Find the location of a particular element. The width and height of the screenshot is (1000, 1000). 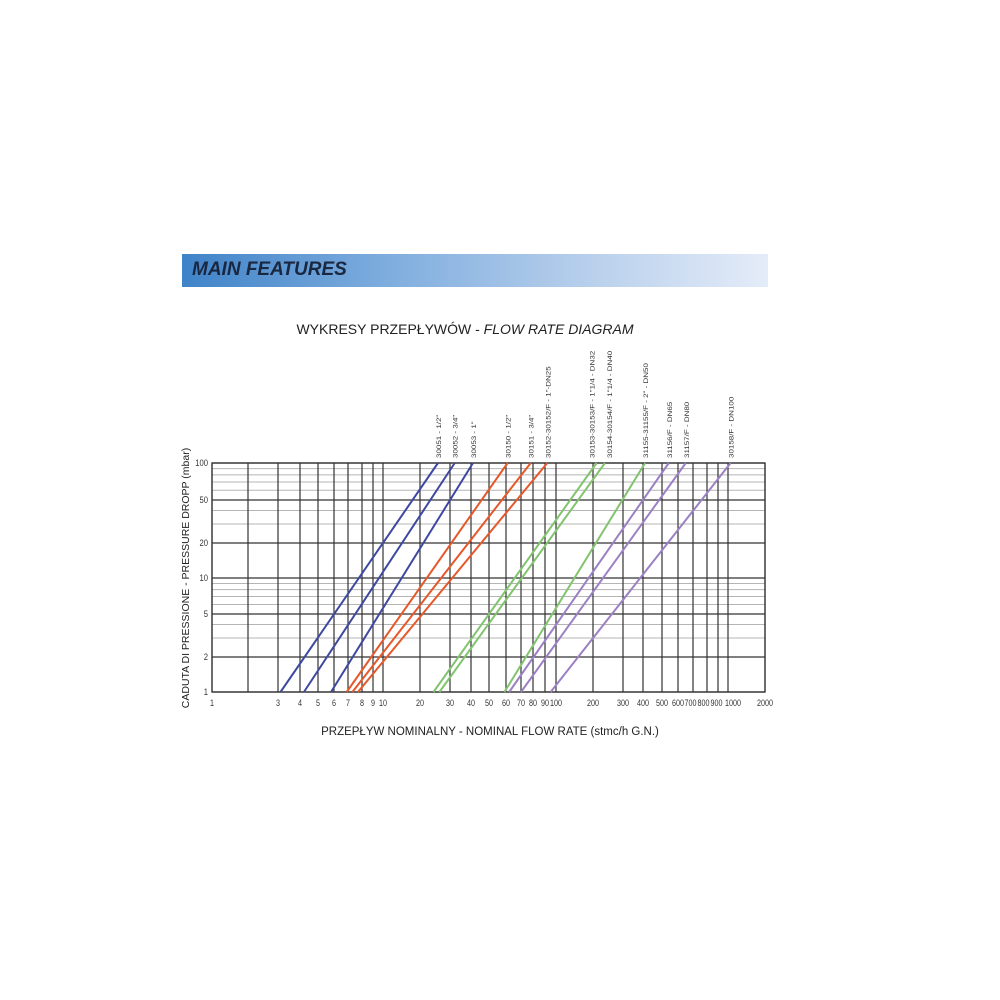

x-tick-label: 3 is located at coordinates (278, 703).